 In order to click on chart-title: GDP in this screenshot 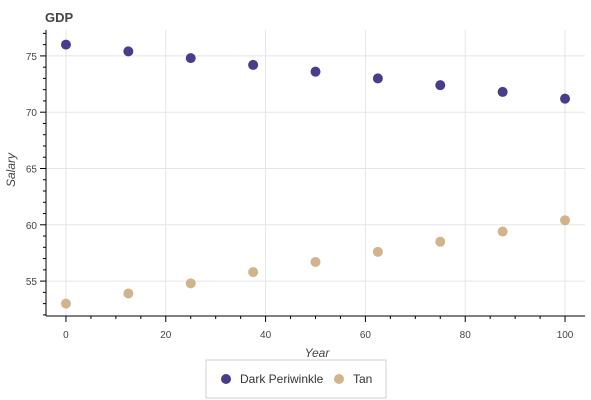, I will do `click(59, 17)`.